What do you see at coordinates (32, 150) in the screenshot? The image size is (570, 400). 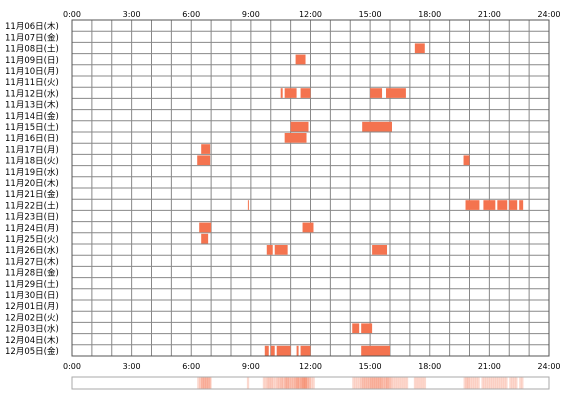 I see `row-label: 11月17日(月)` at bounding box center [32, 150].